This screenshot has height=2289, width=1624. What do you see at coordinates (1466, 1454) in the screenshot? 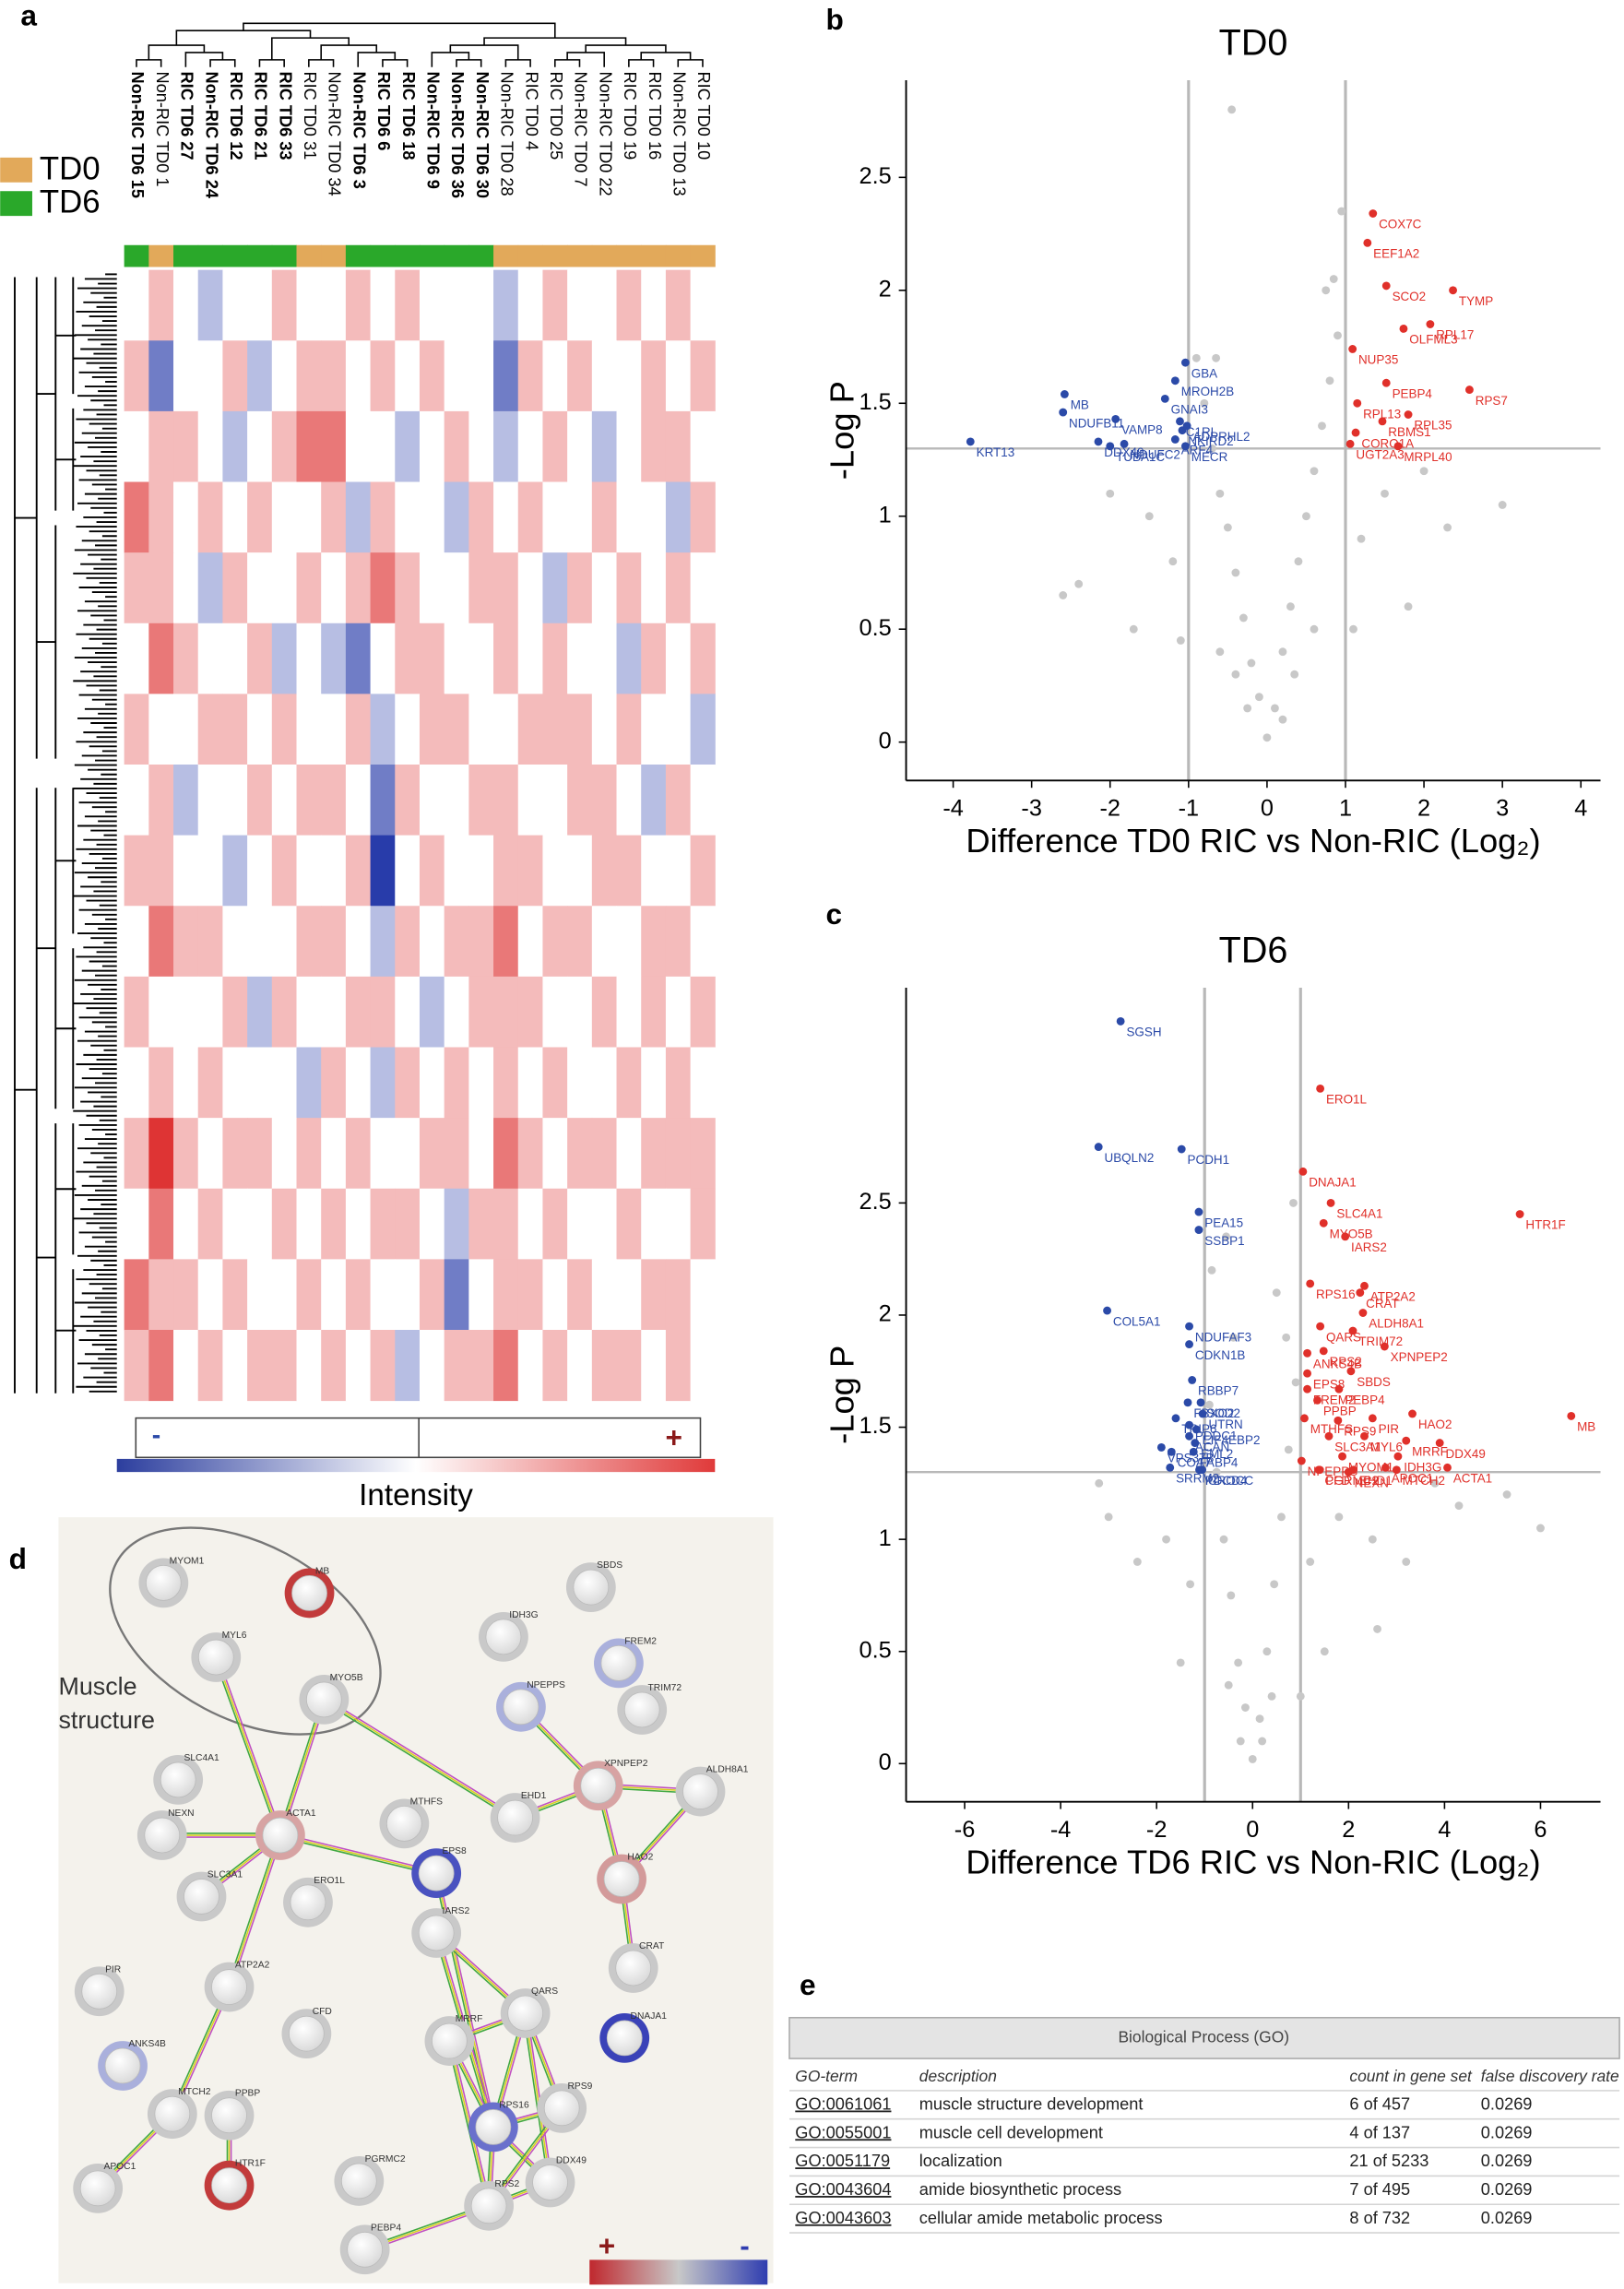
I see `point-label: DDX49` at bounding box center [1466, 1454].